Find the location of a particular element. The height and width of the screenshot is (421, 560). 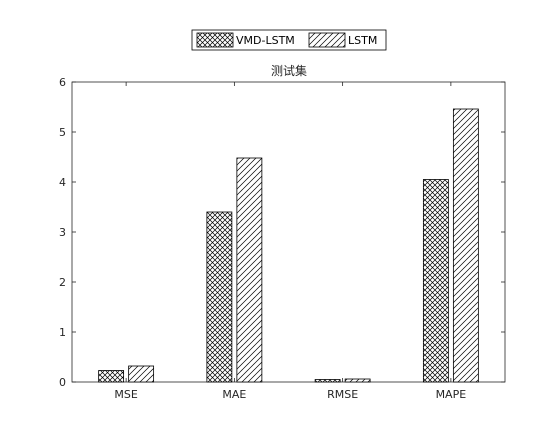

legend: VMD-LSTM LSTM is located at coordinates (289, 40).